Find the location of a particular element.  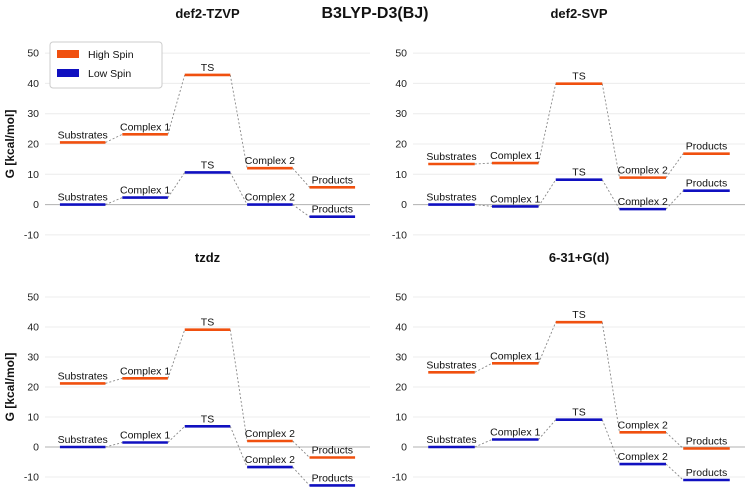

panel-title: 6-31+G(d) is located at coordinates (579, 257).